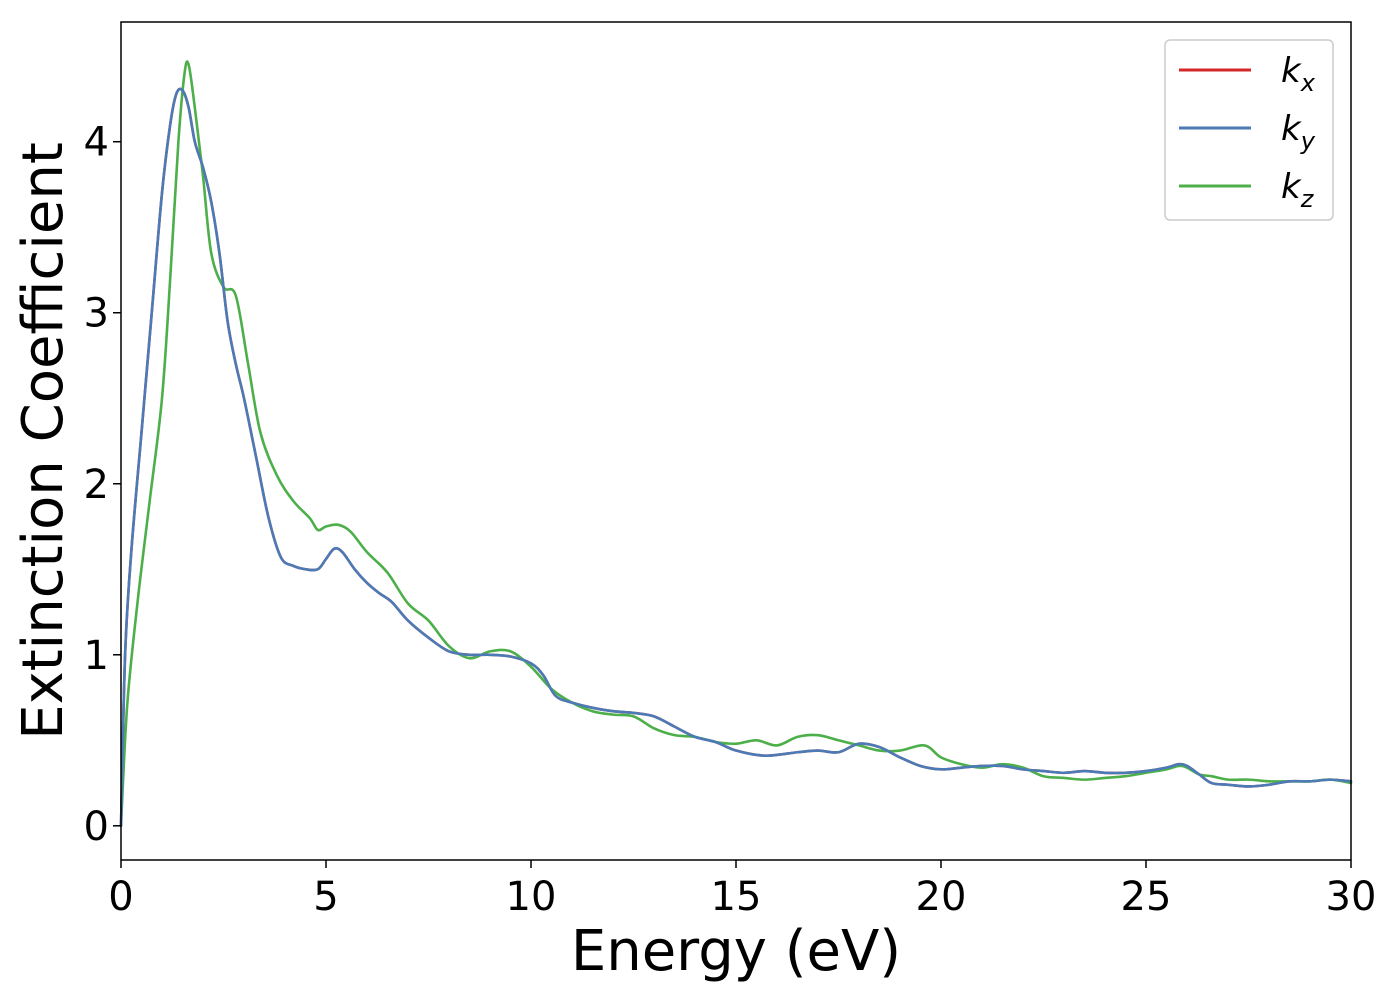 The height and width of the screenshot is (1000, 1400). What do you see at coordinates (96, 827) in the screenshot?
I see `y-tick-label: 0` at bounding box center [96, 827].